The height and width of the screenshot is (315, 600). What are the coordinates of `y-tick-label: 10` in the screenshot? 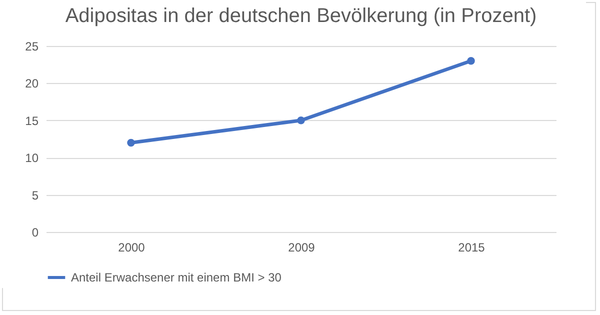 It's located at (32, 158).